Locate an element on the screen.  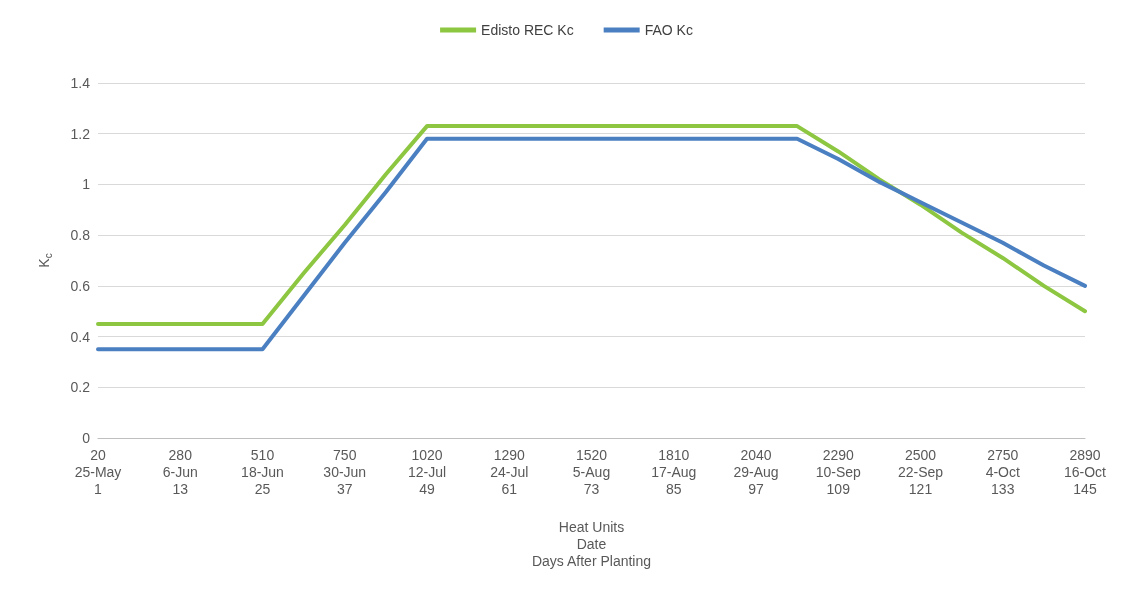
x-tick-label: 20 25-May 1 is located at coordinates (98, 471).